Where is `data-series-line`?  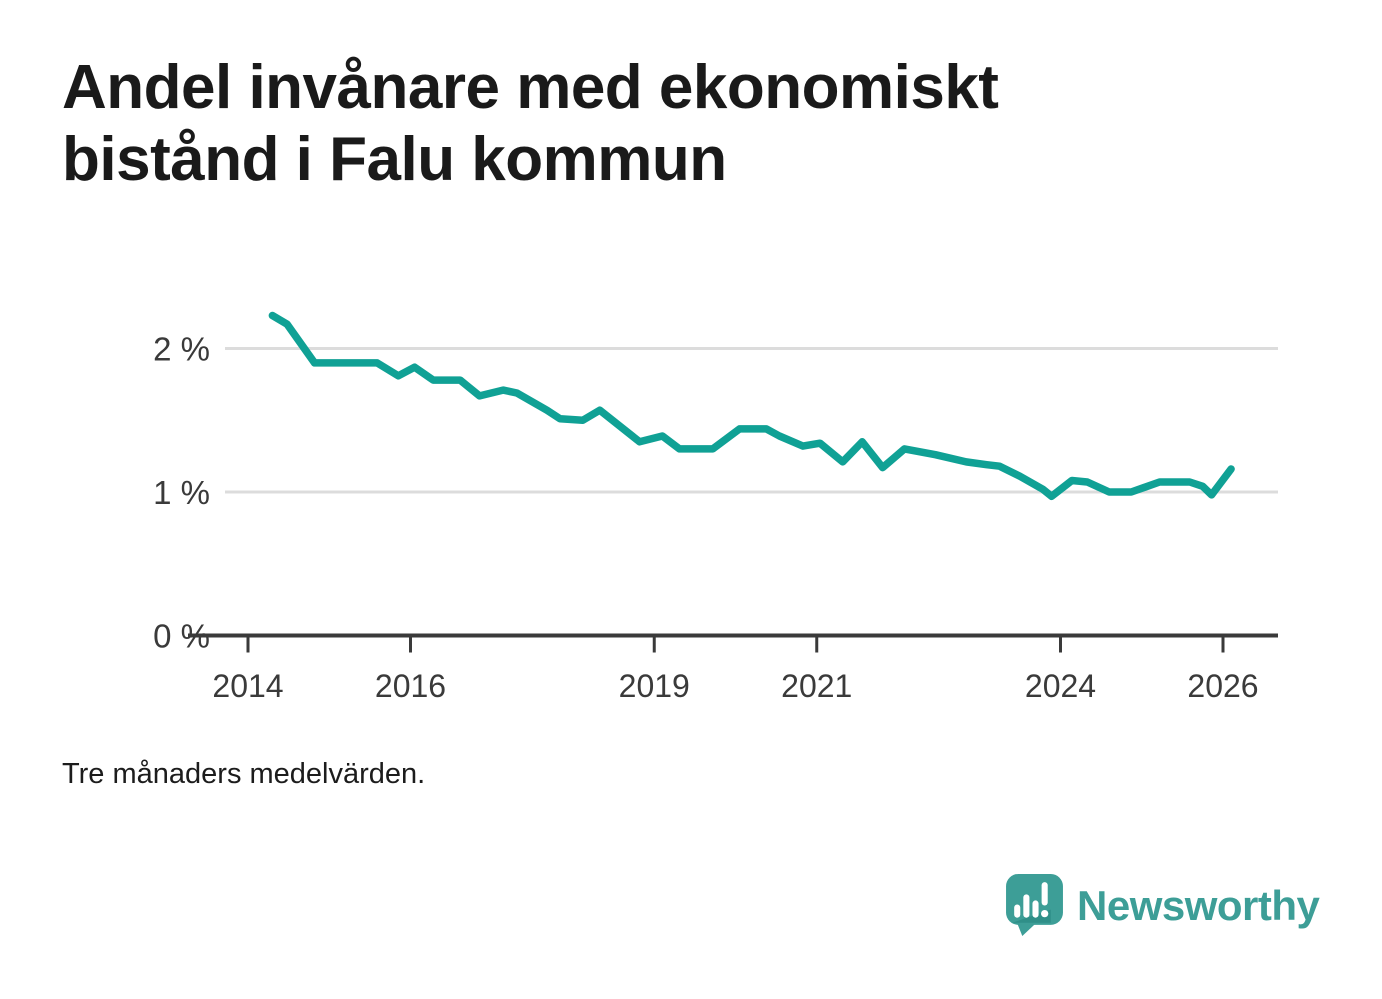
data-series-line is located at coordinates (751, 406).